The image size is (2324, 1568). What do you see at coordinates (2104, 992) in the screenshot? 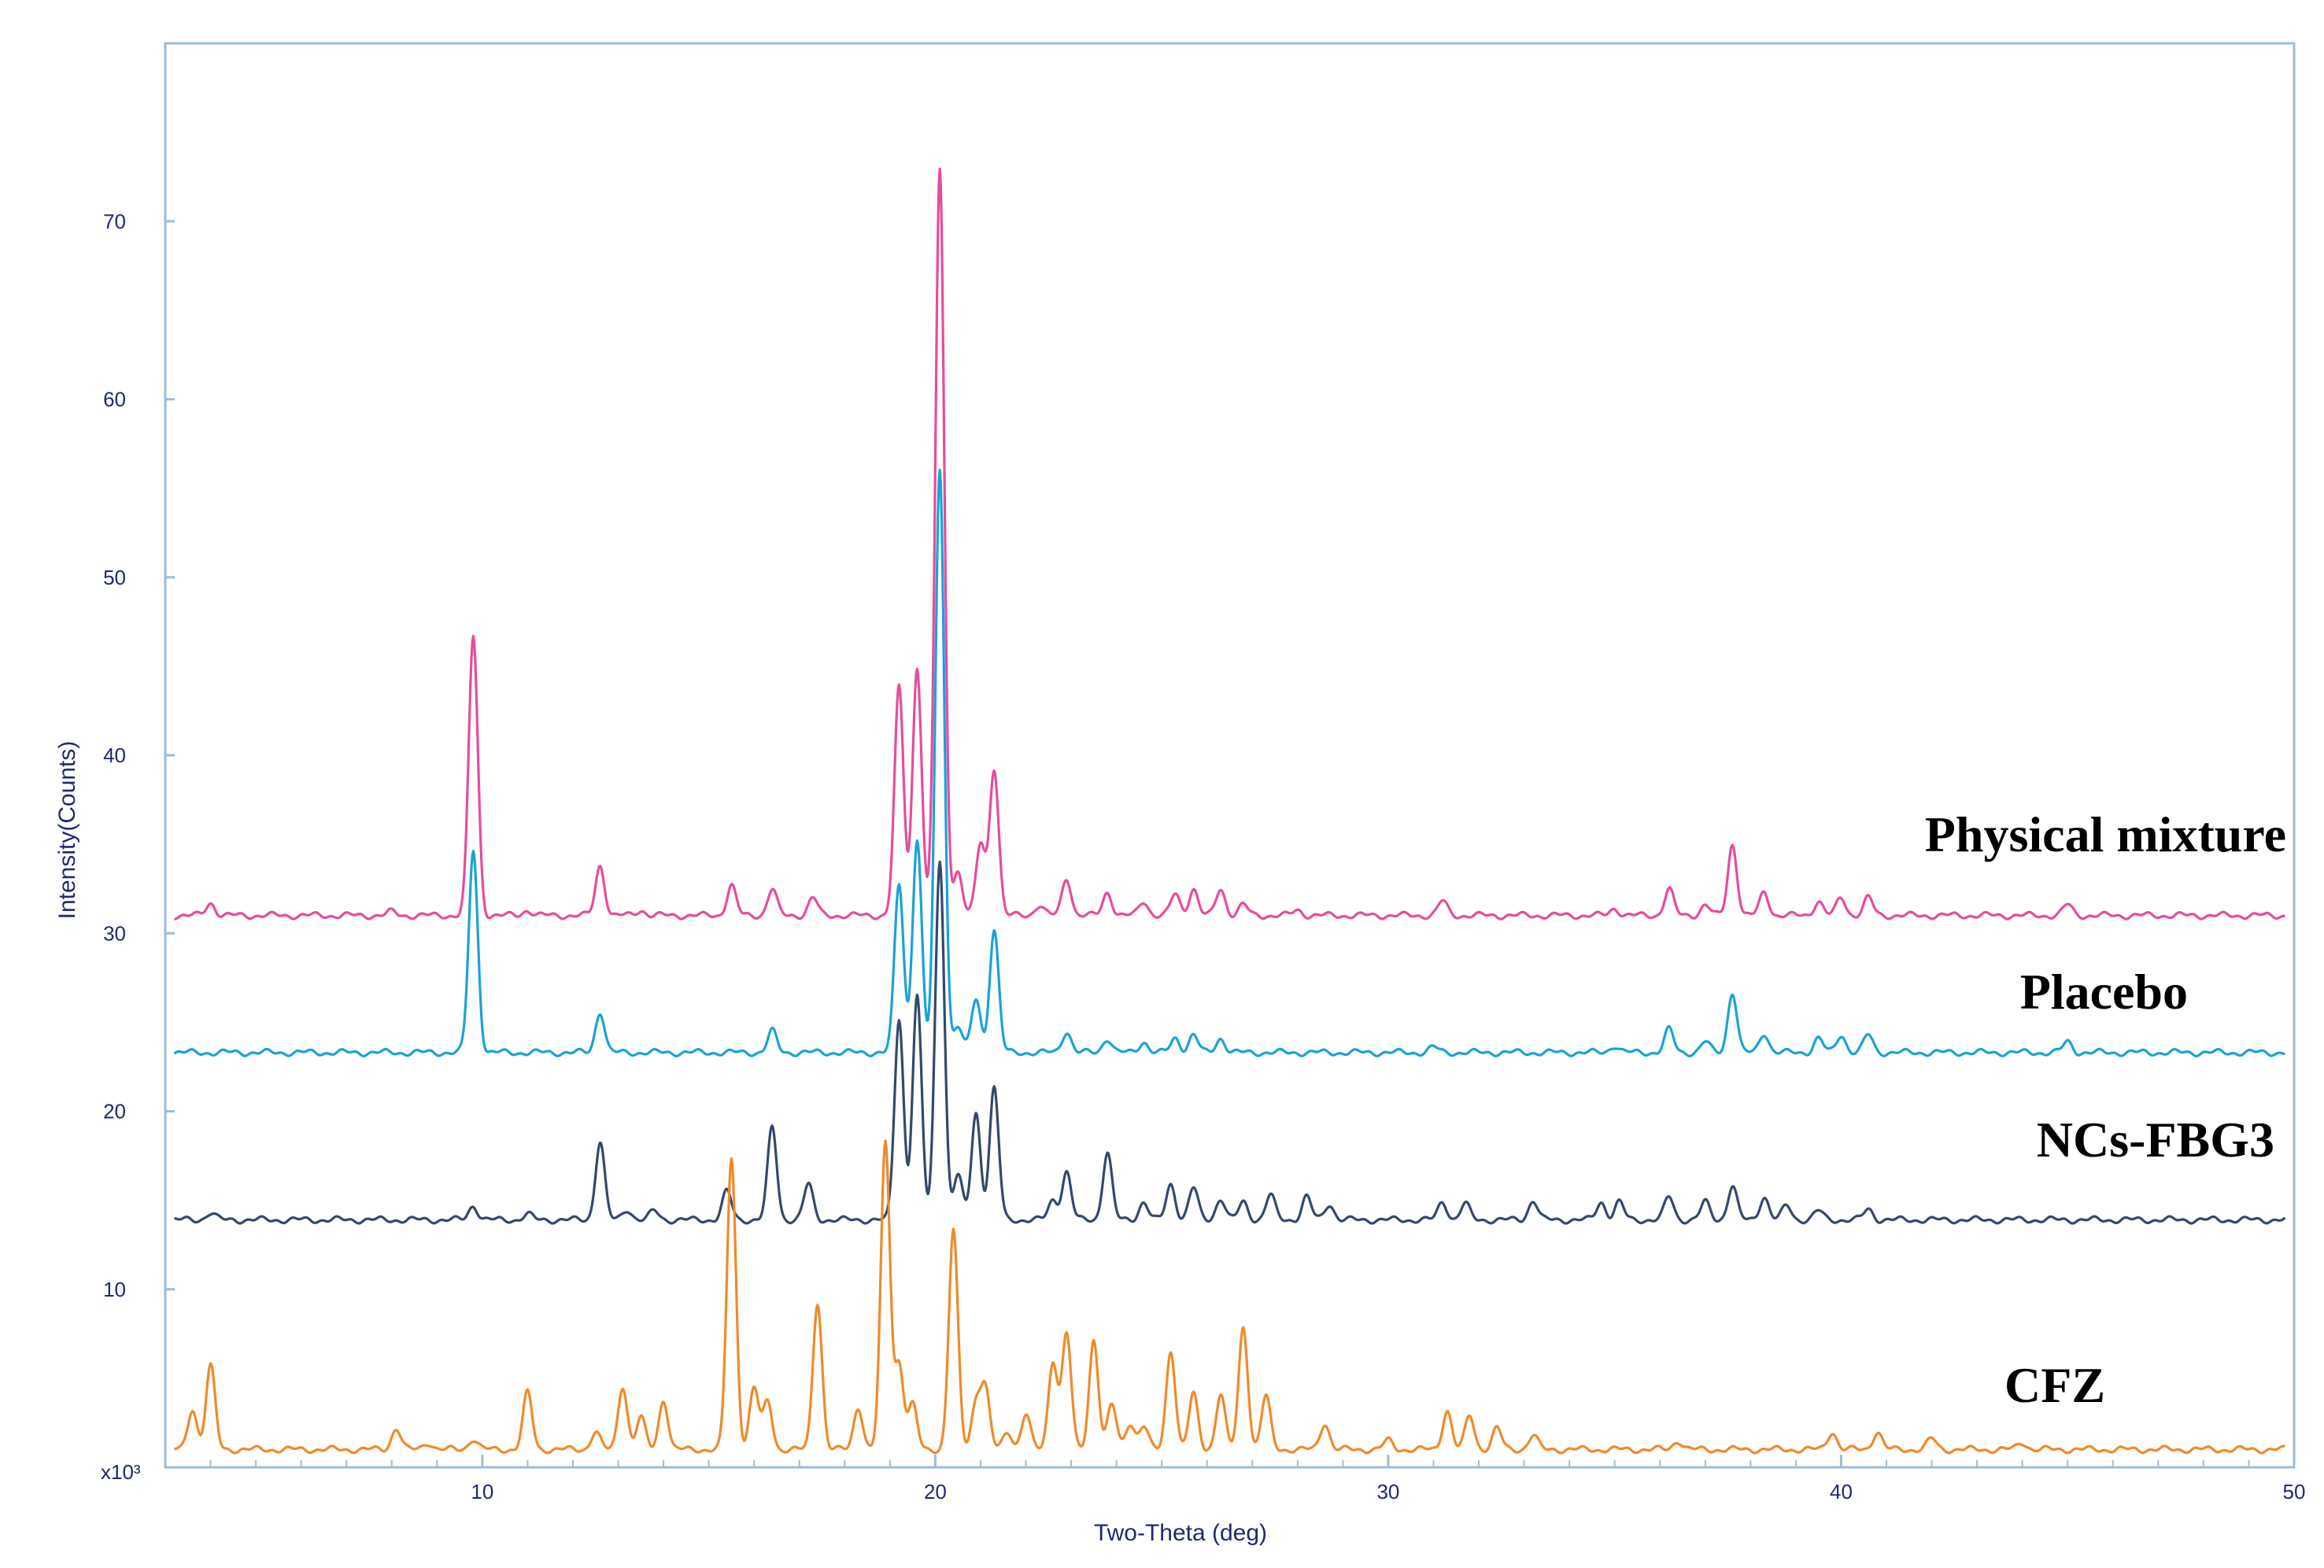
I see `series-label-placebo: Placebo` at bounding box center [2104, 992].